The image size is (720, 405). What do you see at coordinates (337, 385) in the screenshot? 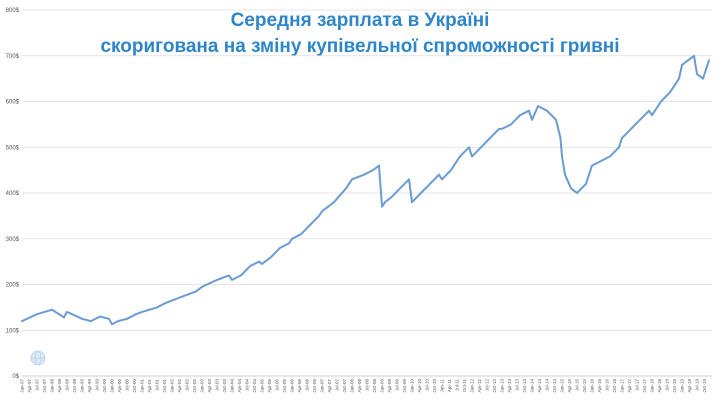
I see `x-tick-label: Jul-07` at bounding box center [337, 385].